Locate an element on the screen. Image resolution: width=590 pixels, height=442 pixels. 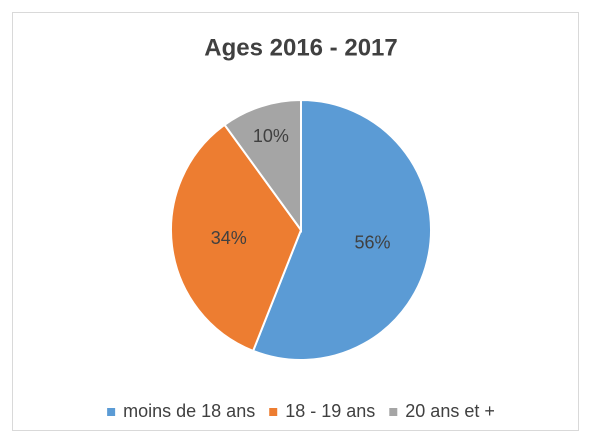
legend-label: 20 ans et + is located at coordinates (450, 411).